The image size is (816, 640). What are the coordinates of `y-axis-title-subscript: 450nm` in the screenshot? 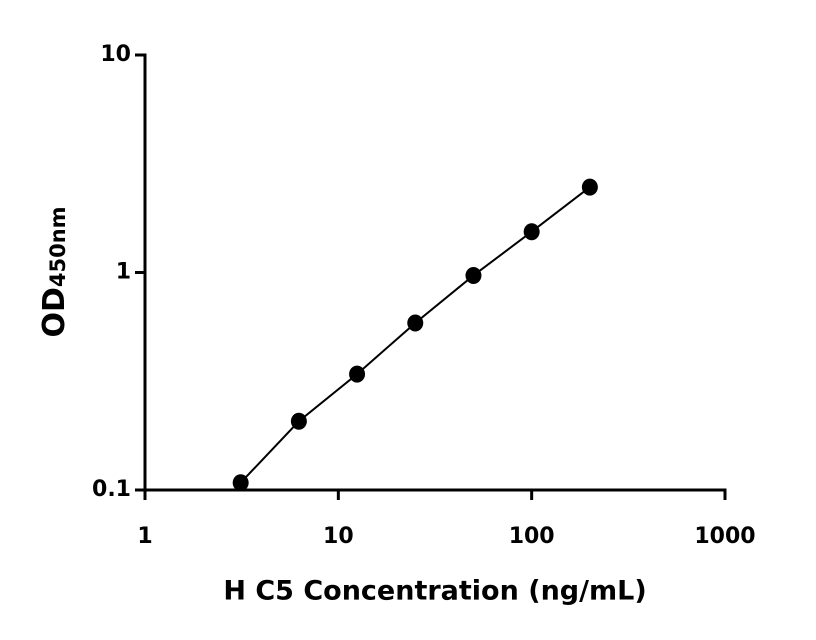 It's located at (58, 246).